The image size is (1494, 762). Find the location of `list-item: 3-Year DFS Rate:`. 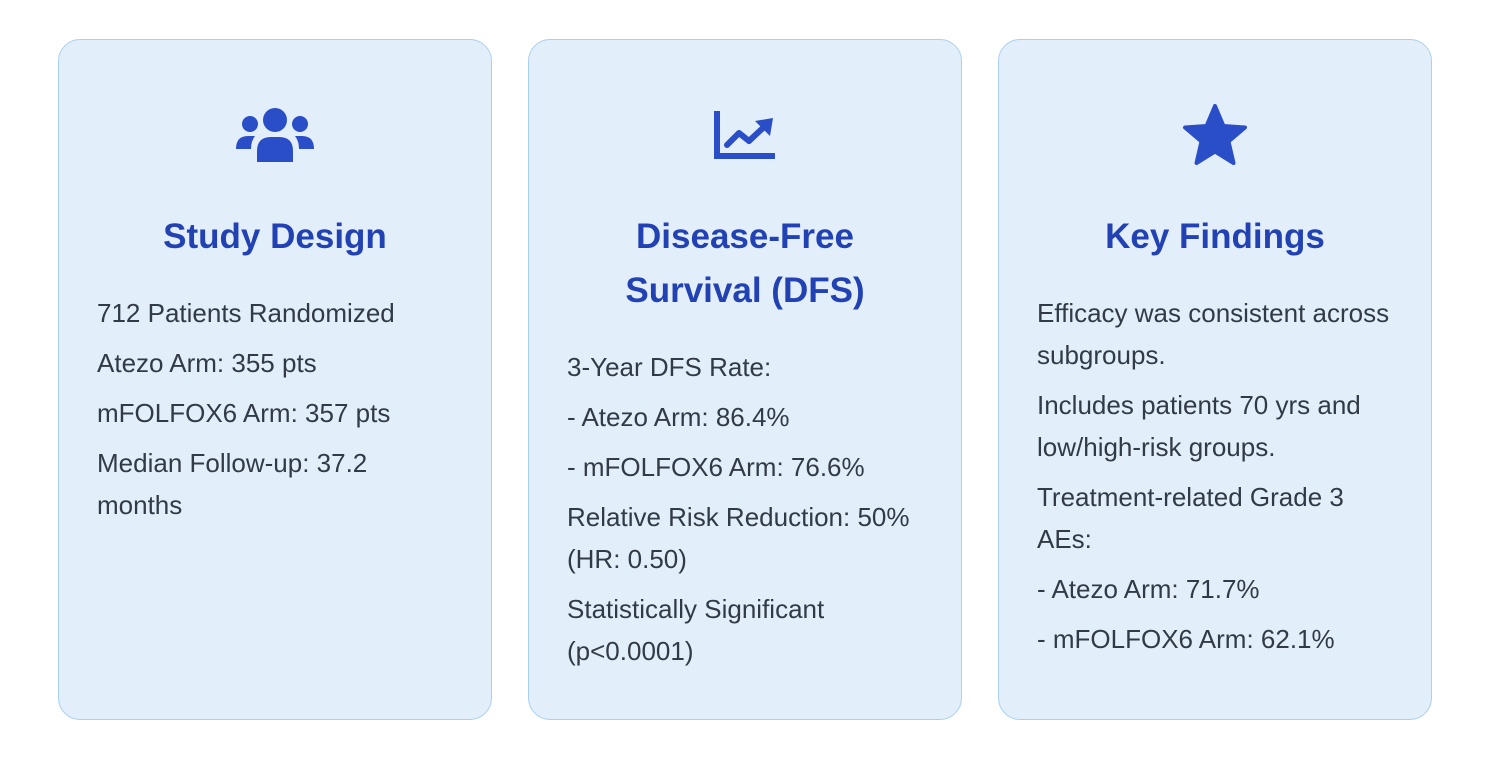

list-item: 3-Year DFS Rate: is located at coordinates (669, 367).